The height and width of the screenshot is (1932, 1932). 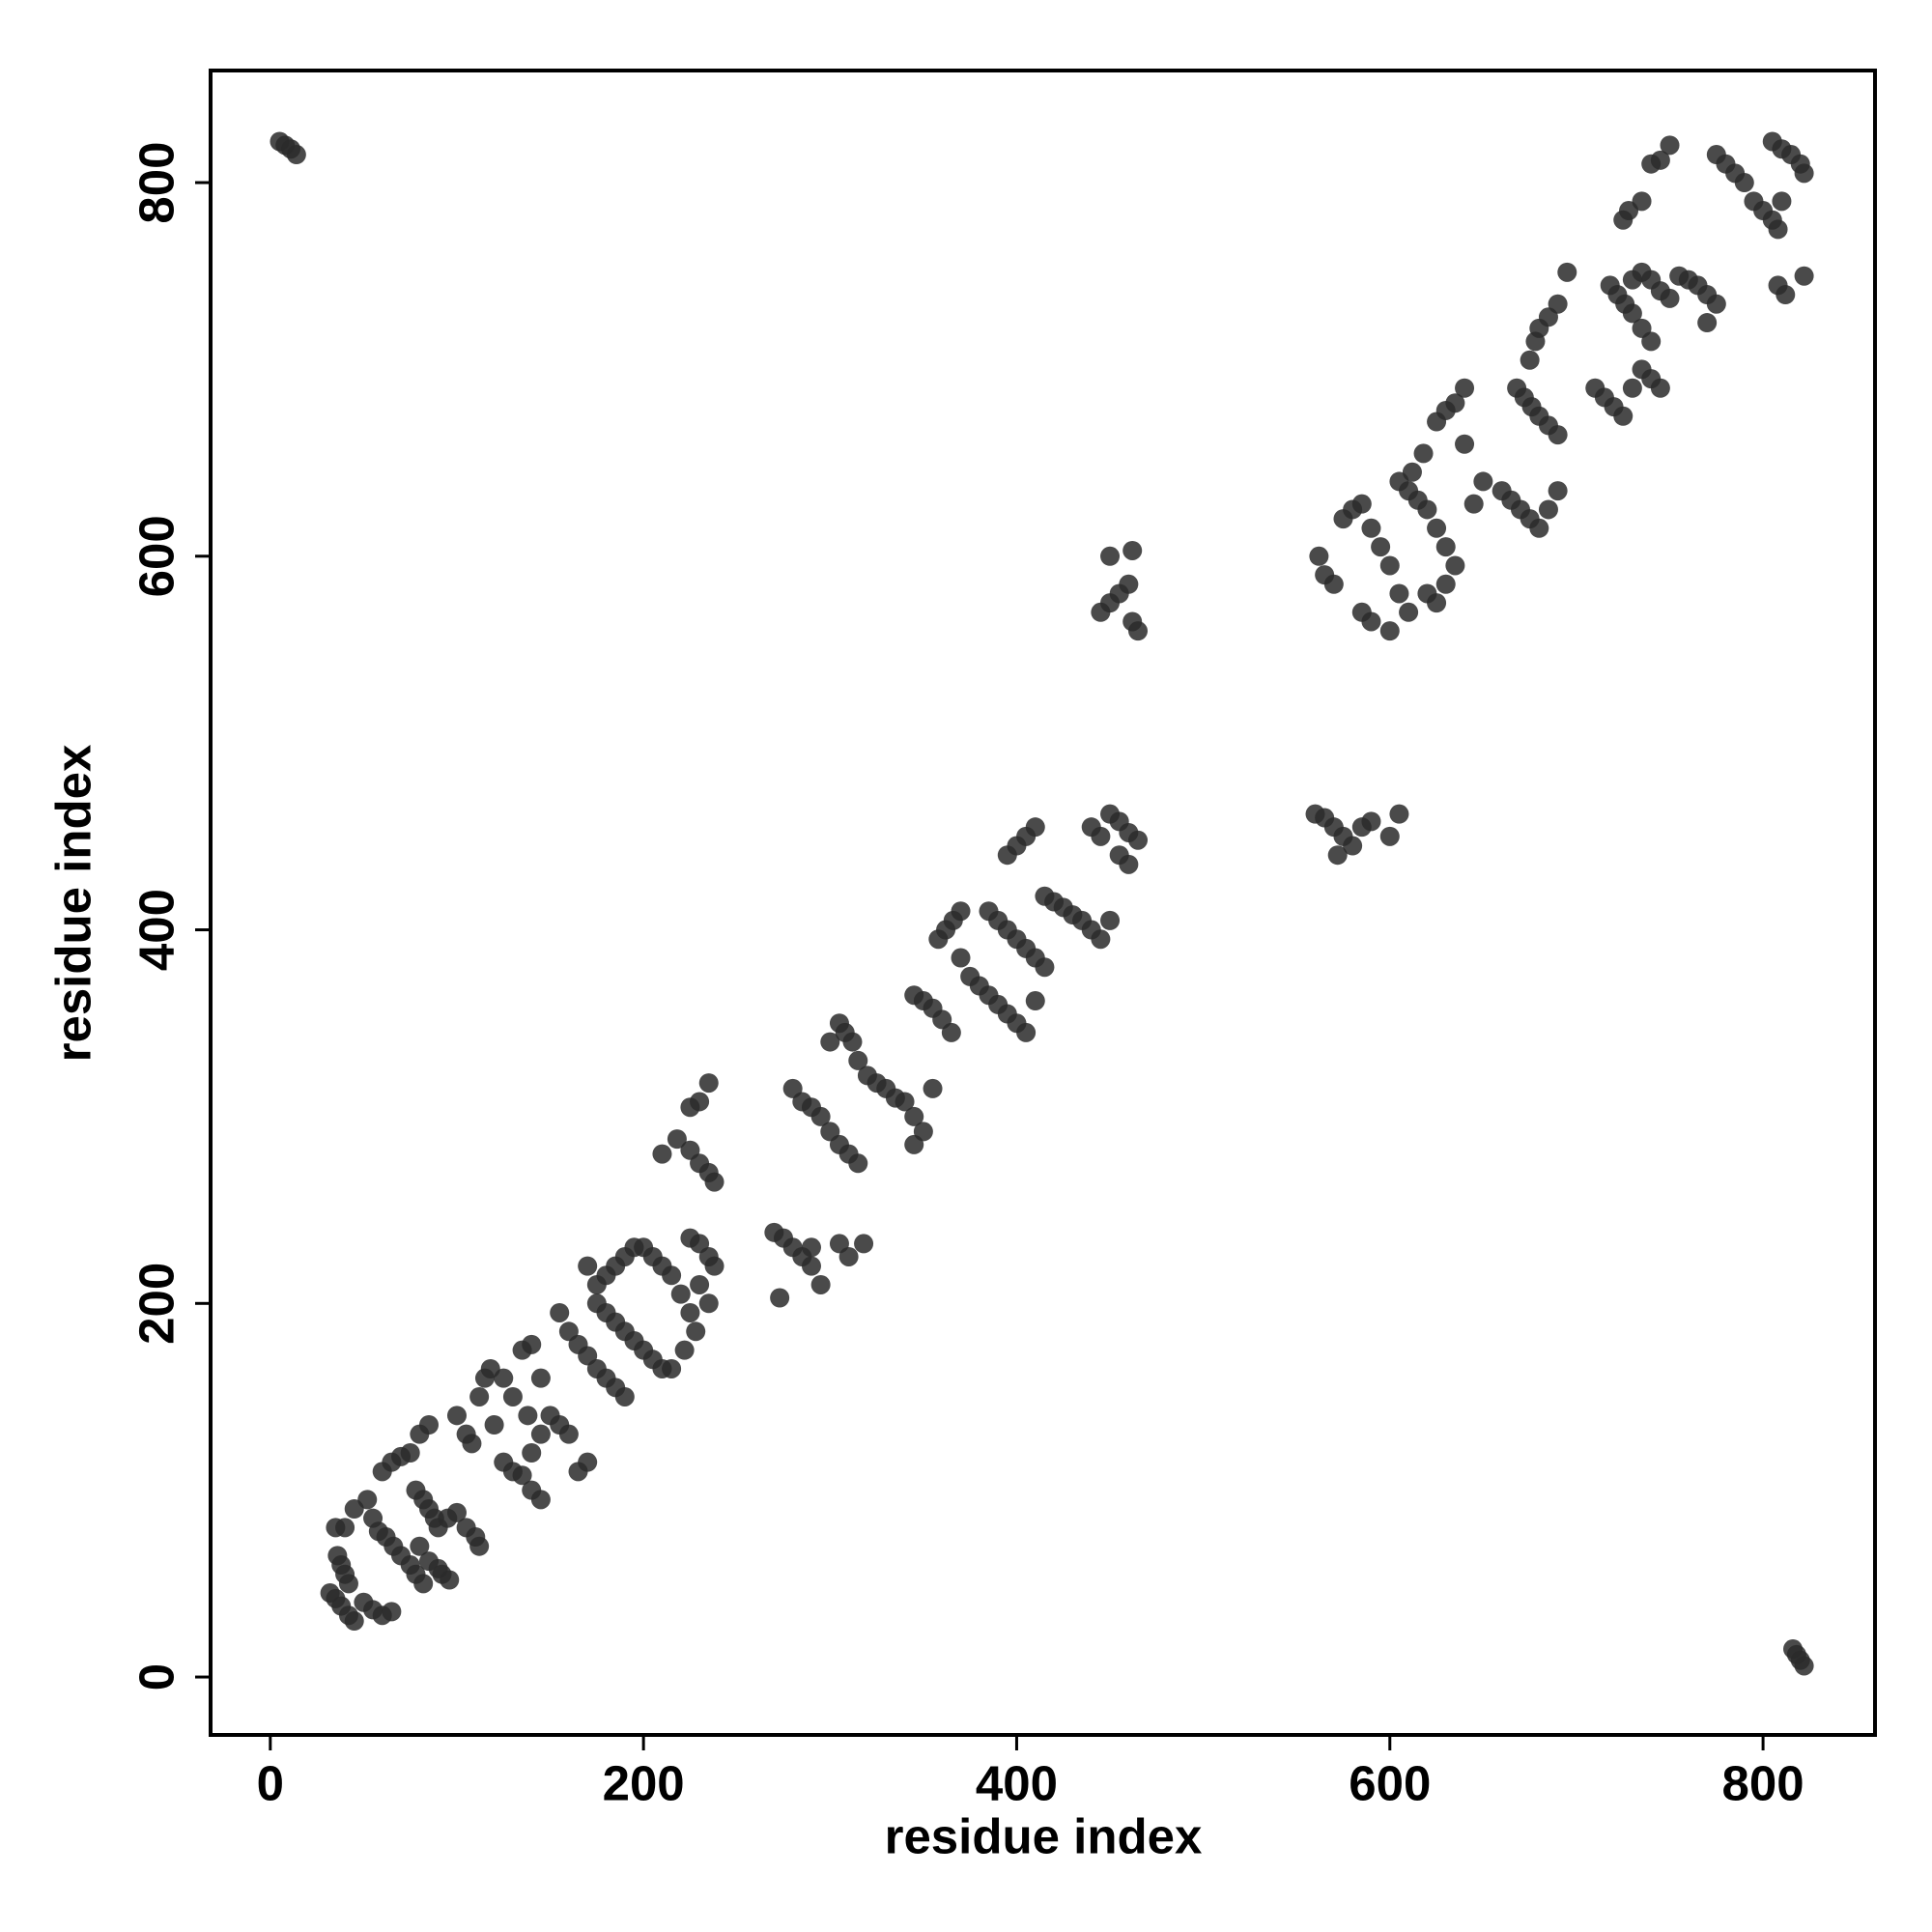 What do you see at coordinates (72, 904) in the screenshot?
I see `y-axis-title: residue index` at bounding box center [72, 904].